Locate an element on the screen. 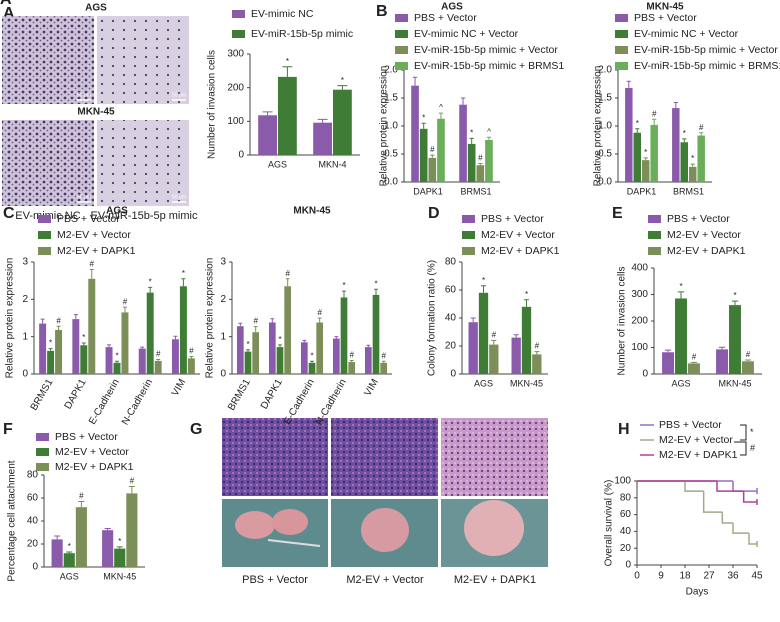  y-tick-label: 60 is located at coordinates (33, 498).